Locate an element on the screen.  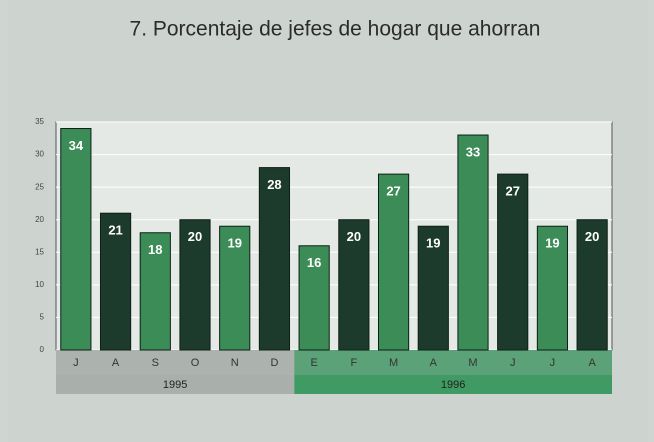
x-tick-label: E is located at coordinates (313, 363).